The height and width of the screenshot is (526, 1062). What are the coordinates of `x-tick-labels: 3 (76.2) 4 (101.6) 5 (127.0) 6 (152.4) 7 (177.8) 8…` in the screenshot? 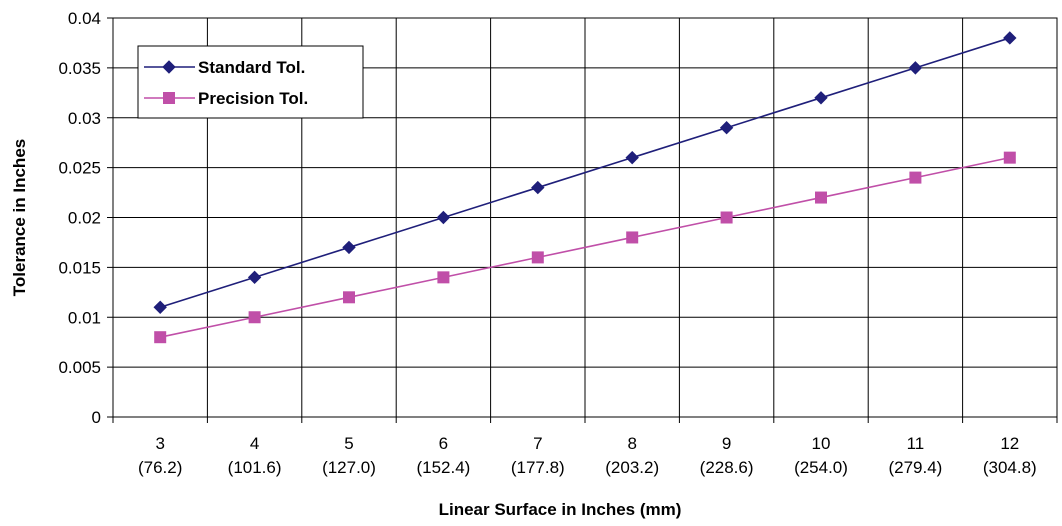 It's located at (587, 455).